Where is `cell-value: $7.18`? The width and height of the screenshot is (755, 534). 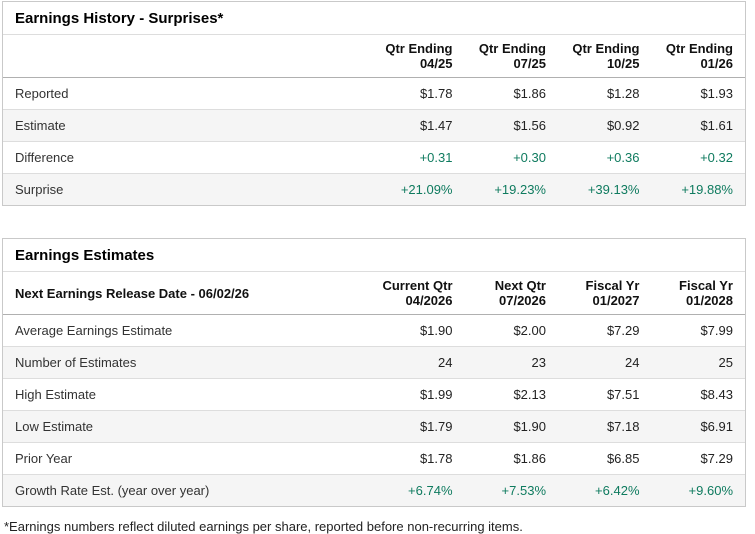
cell-value: $7.18 is located at coordinates (623, 426).